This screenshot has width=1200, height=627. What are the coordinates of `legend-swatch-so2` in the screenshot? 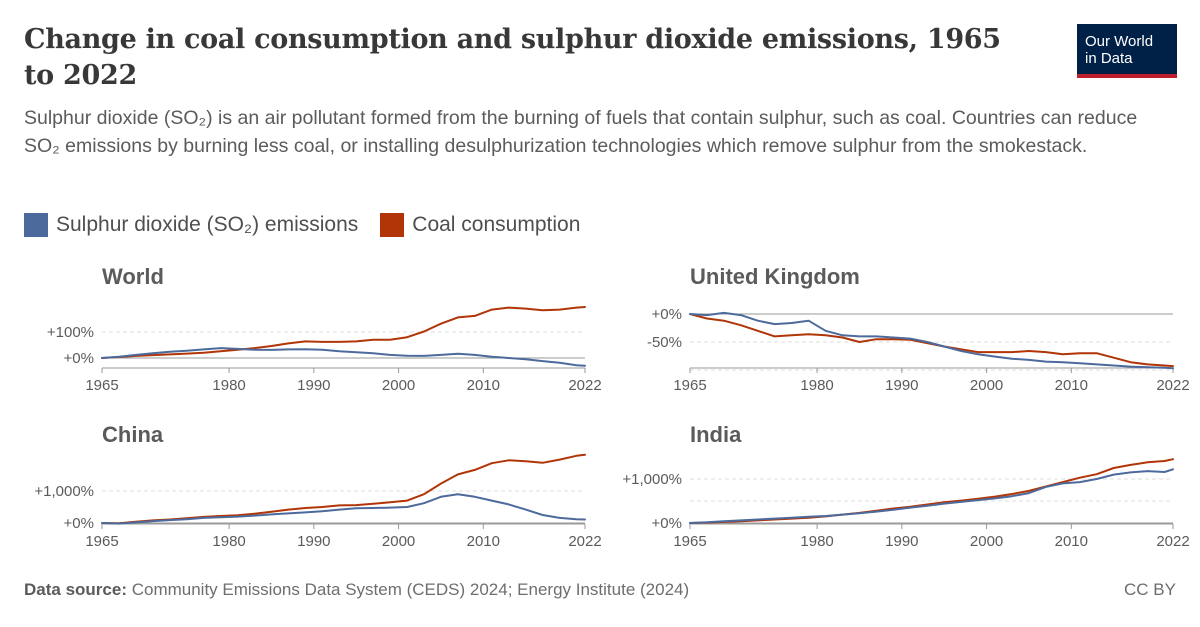 It's located at (36, 225).